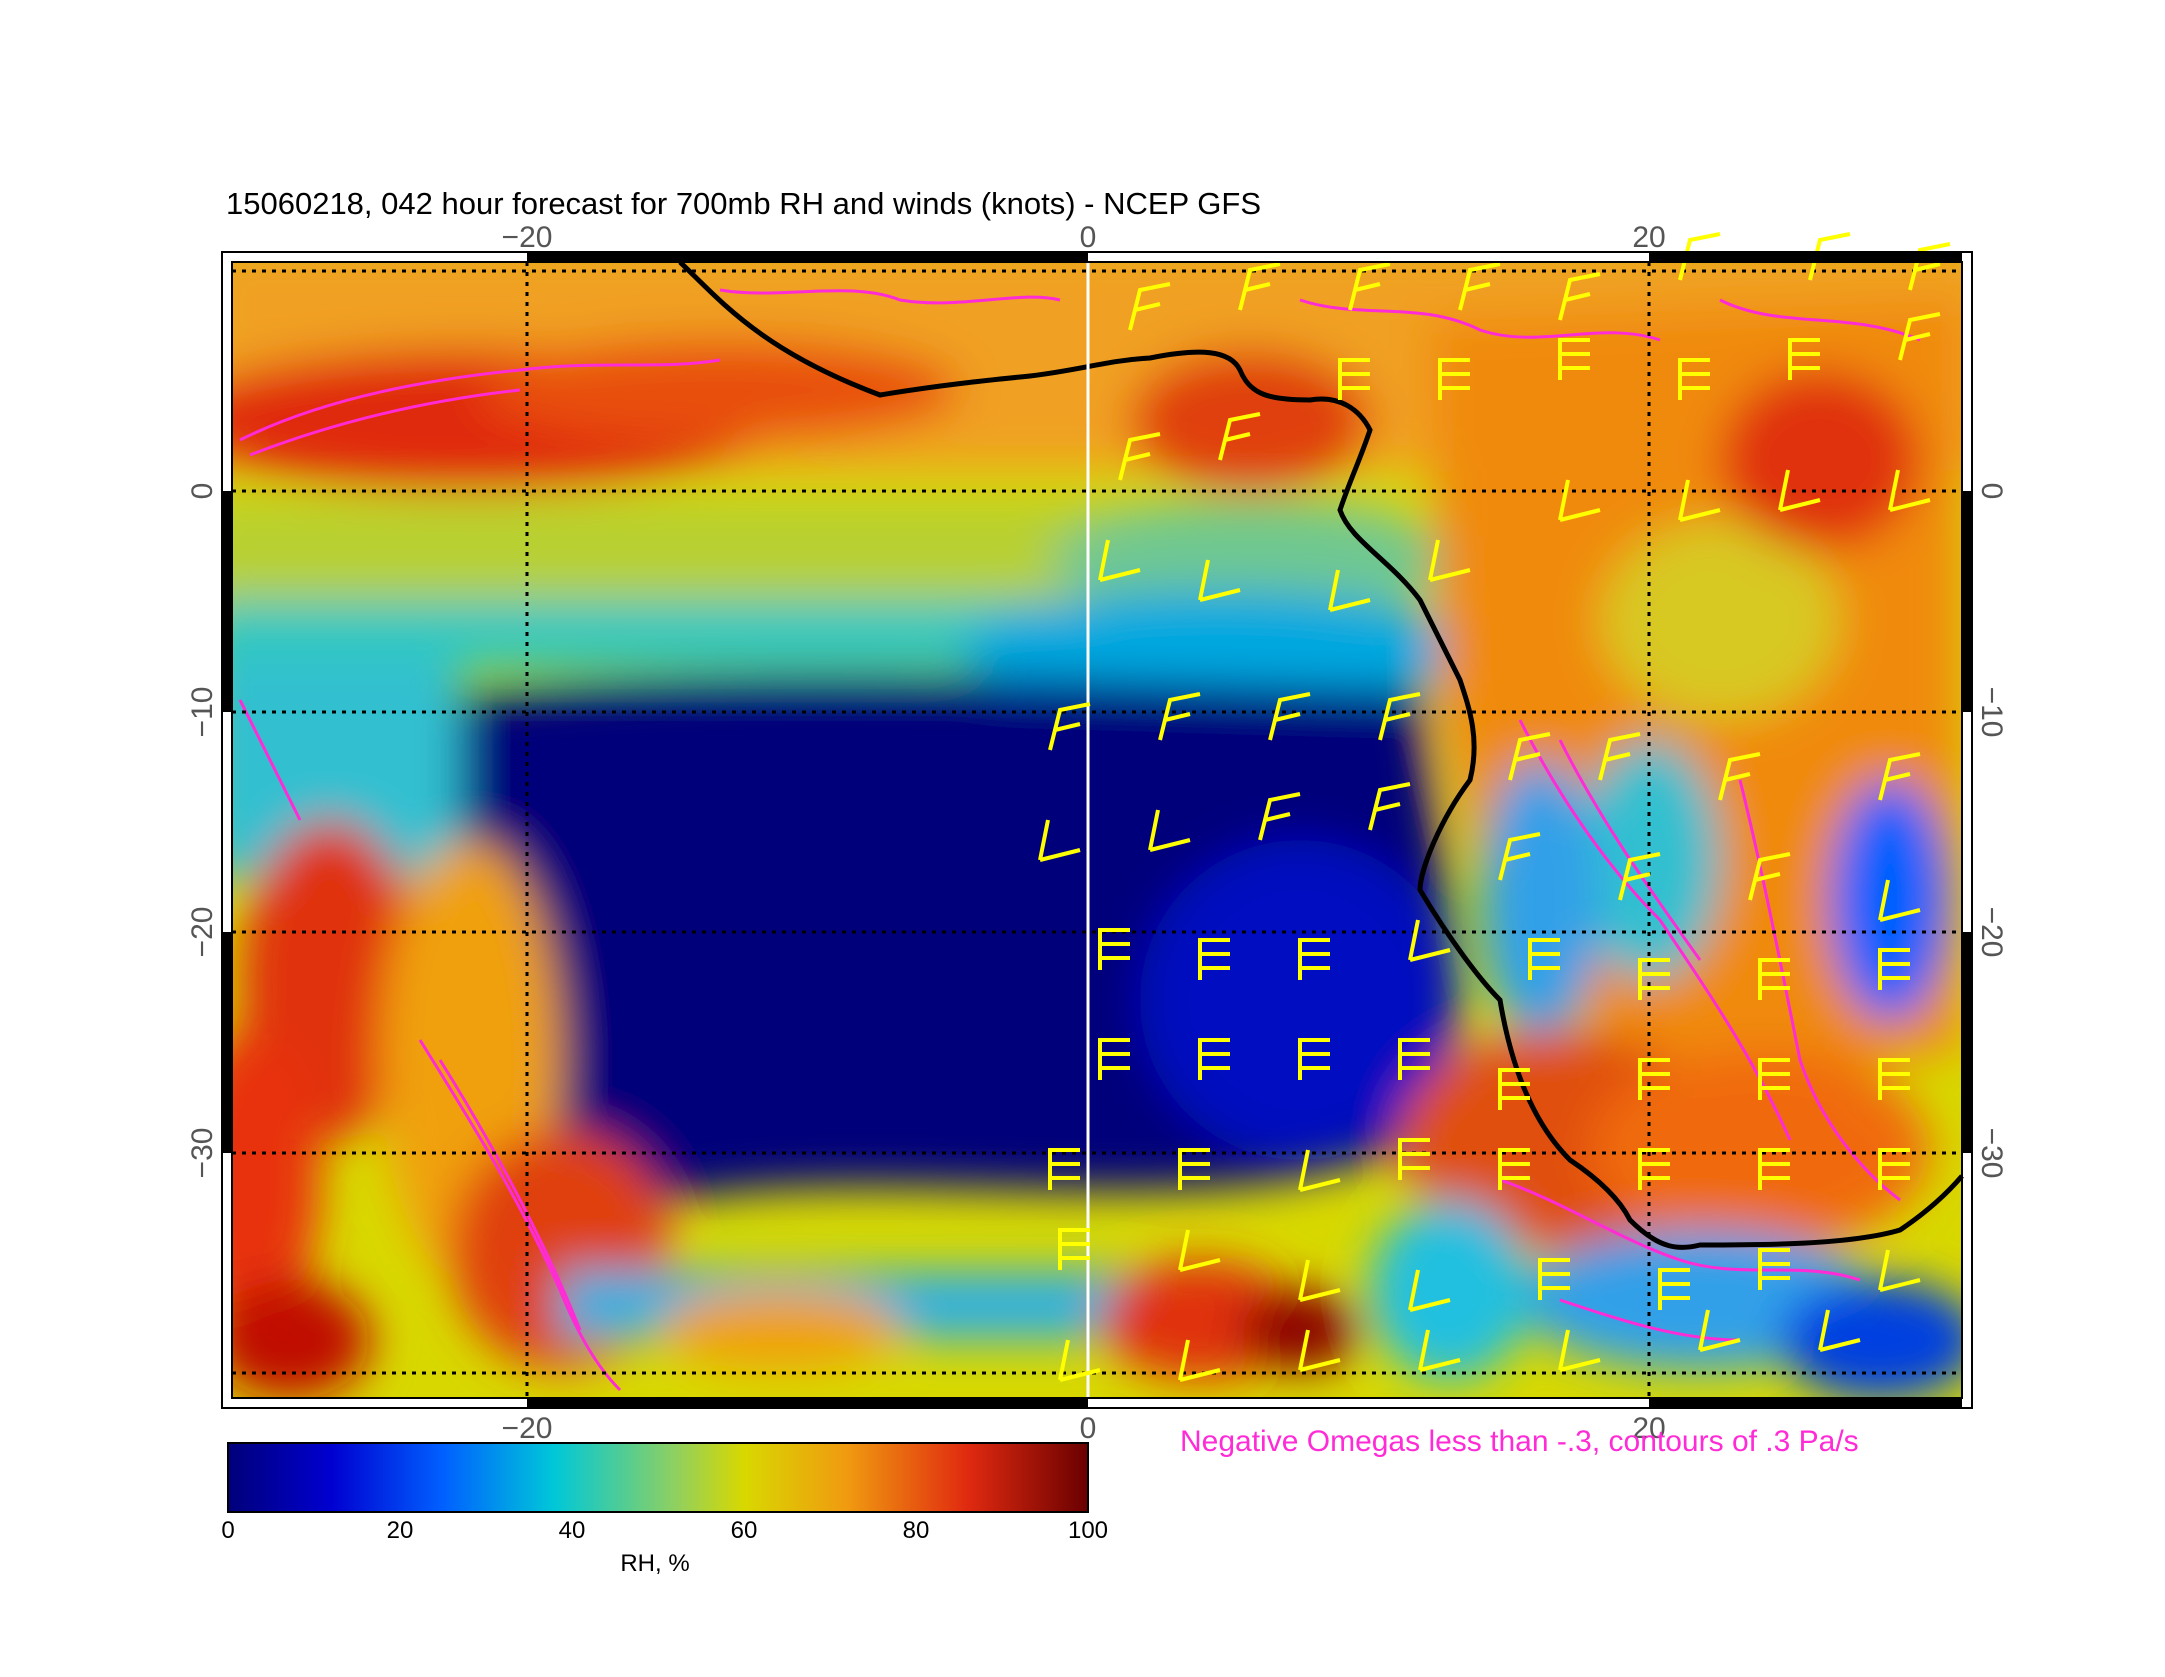 The height and width of the screenshot is (1677, 2165). I want to click on colorbar, so click(658, 1477).